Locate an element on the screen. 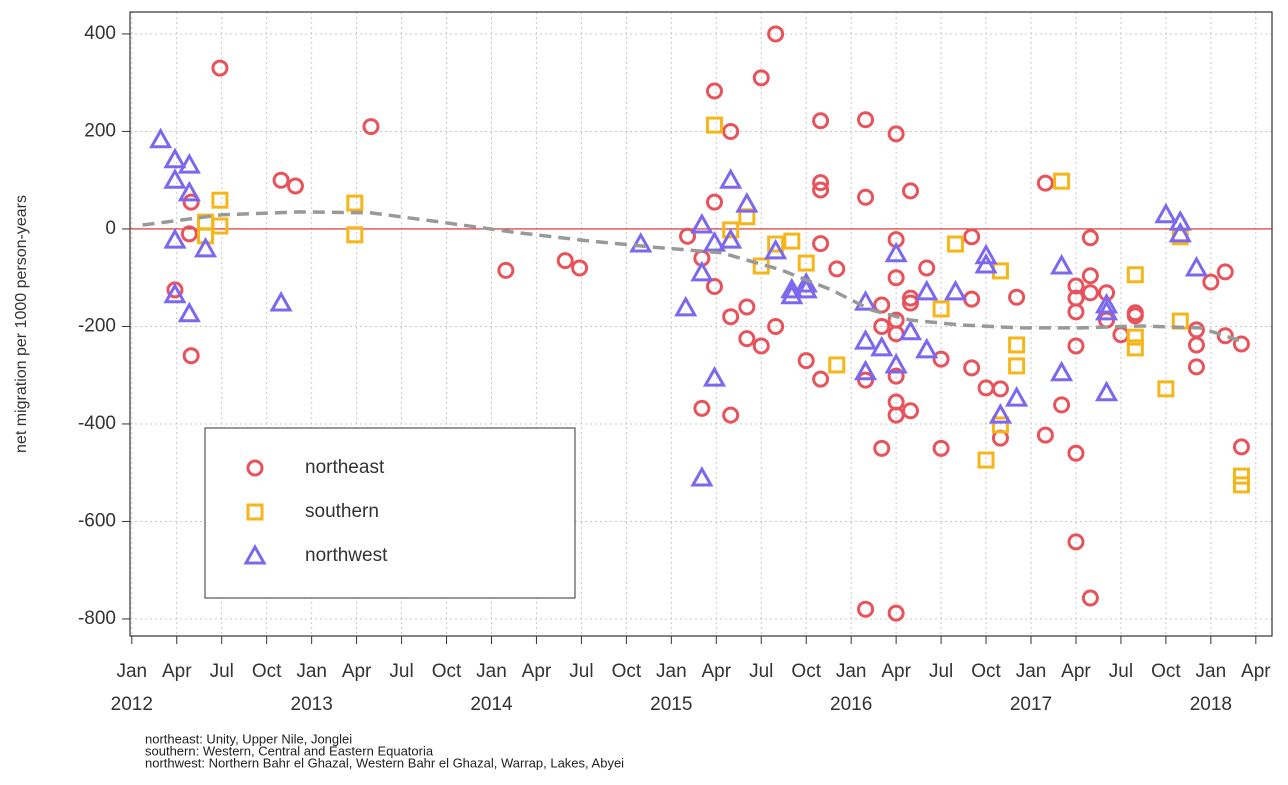 The image size is (1288, 785). y-tick-label: 0 is located at coordinates (110, 228).